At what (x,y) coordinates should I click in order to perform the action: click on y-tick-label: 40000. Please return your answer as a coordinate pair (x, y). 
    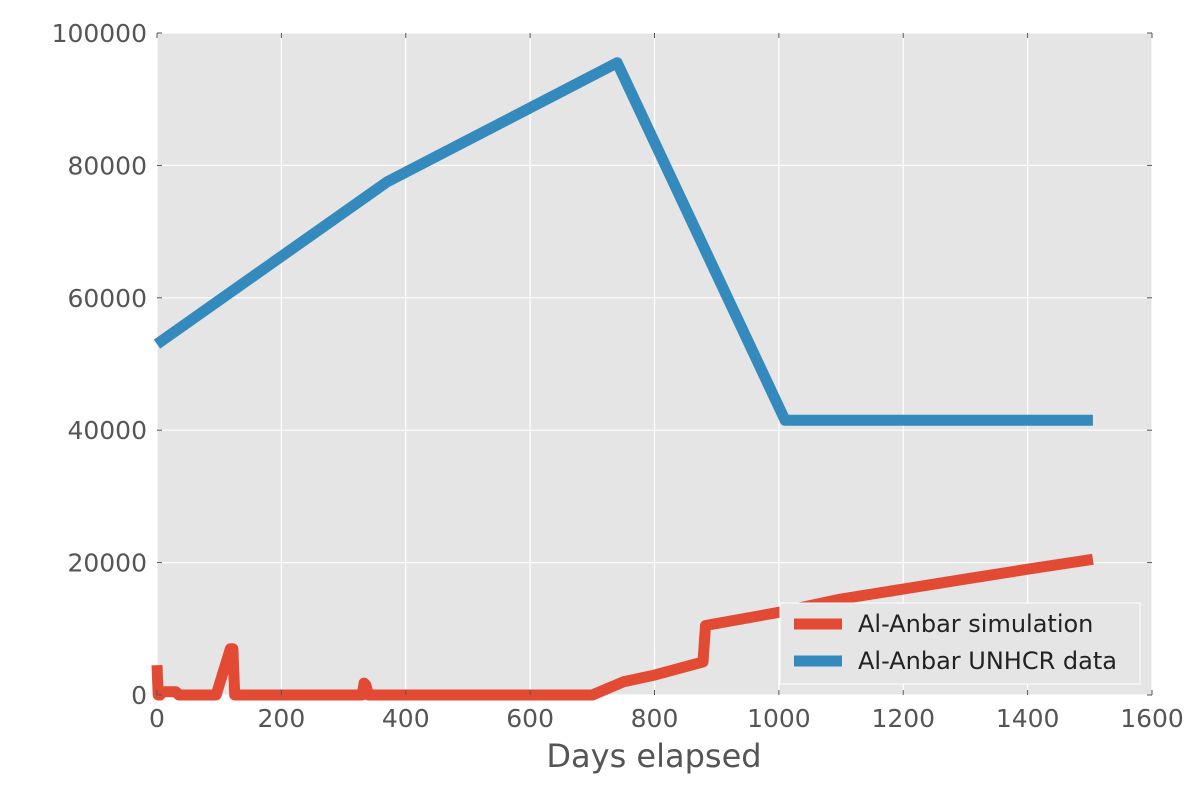
    Looking at the image, I should click on (107, 430).